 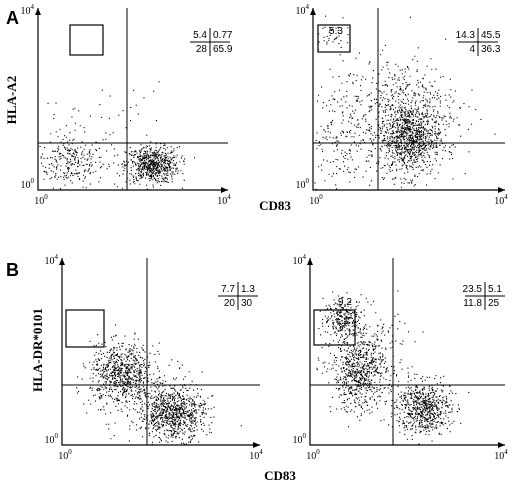 I want to click on quadrant-percent: 25, so click(x=494, y=303).